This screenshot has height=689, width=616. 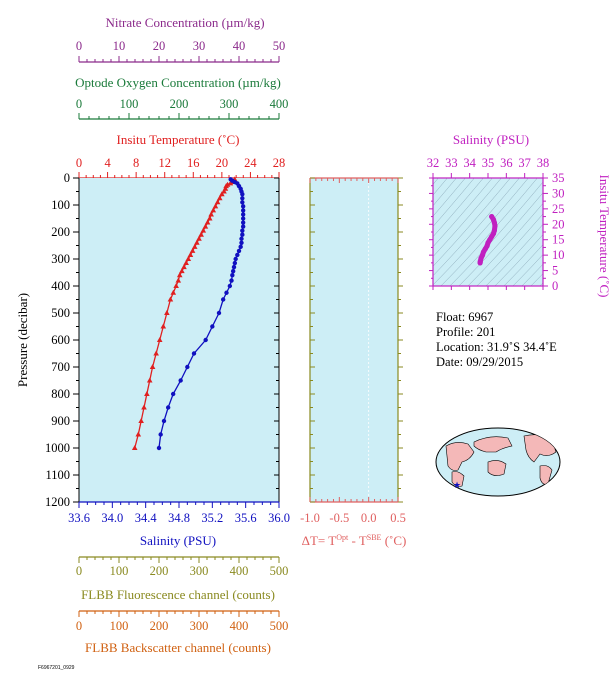 What do you see at coordinates (558, 224) in the screenshot?
I see `ts-y-tick-label: 20` at bounding box center [558, 224].